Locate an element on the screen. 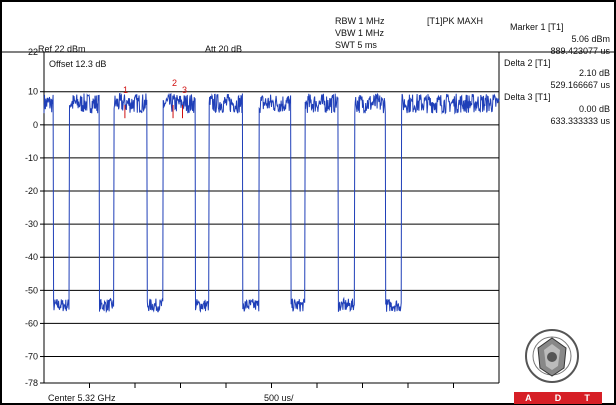 This screenshot has width=616, height=405. swt-label: SWT 5 ms is located at coordinates (356, 45).